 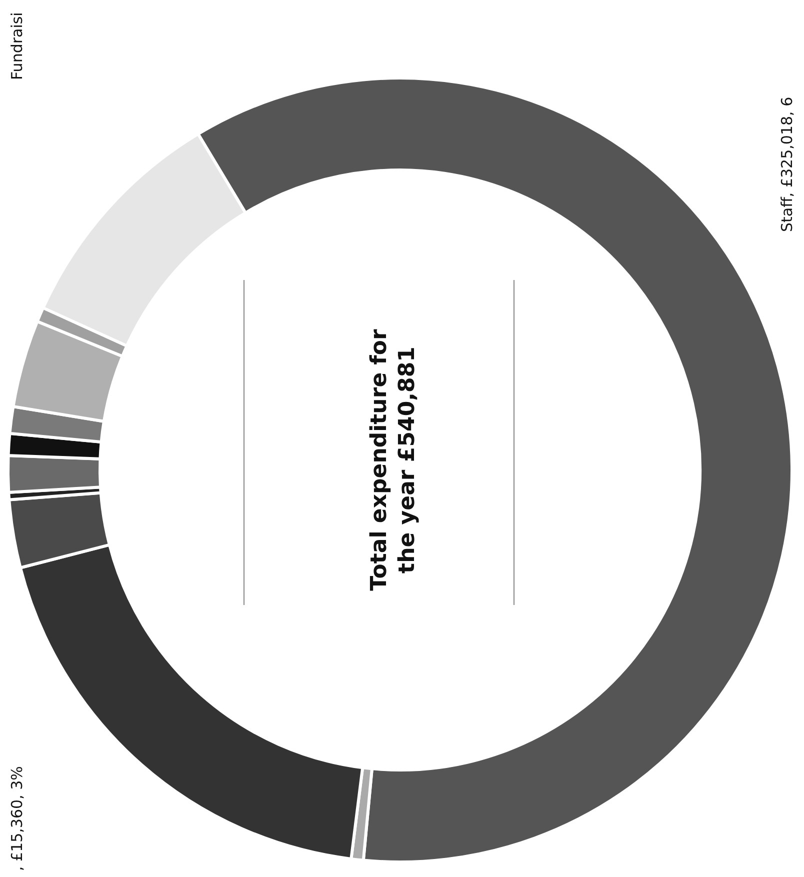 What do you see at coordinates (17, 818) in the screenshot?
I see `text: , £15,360, 3%` at bounding box center [17, 818].